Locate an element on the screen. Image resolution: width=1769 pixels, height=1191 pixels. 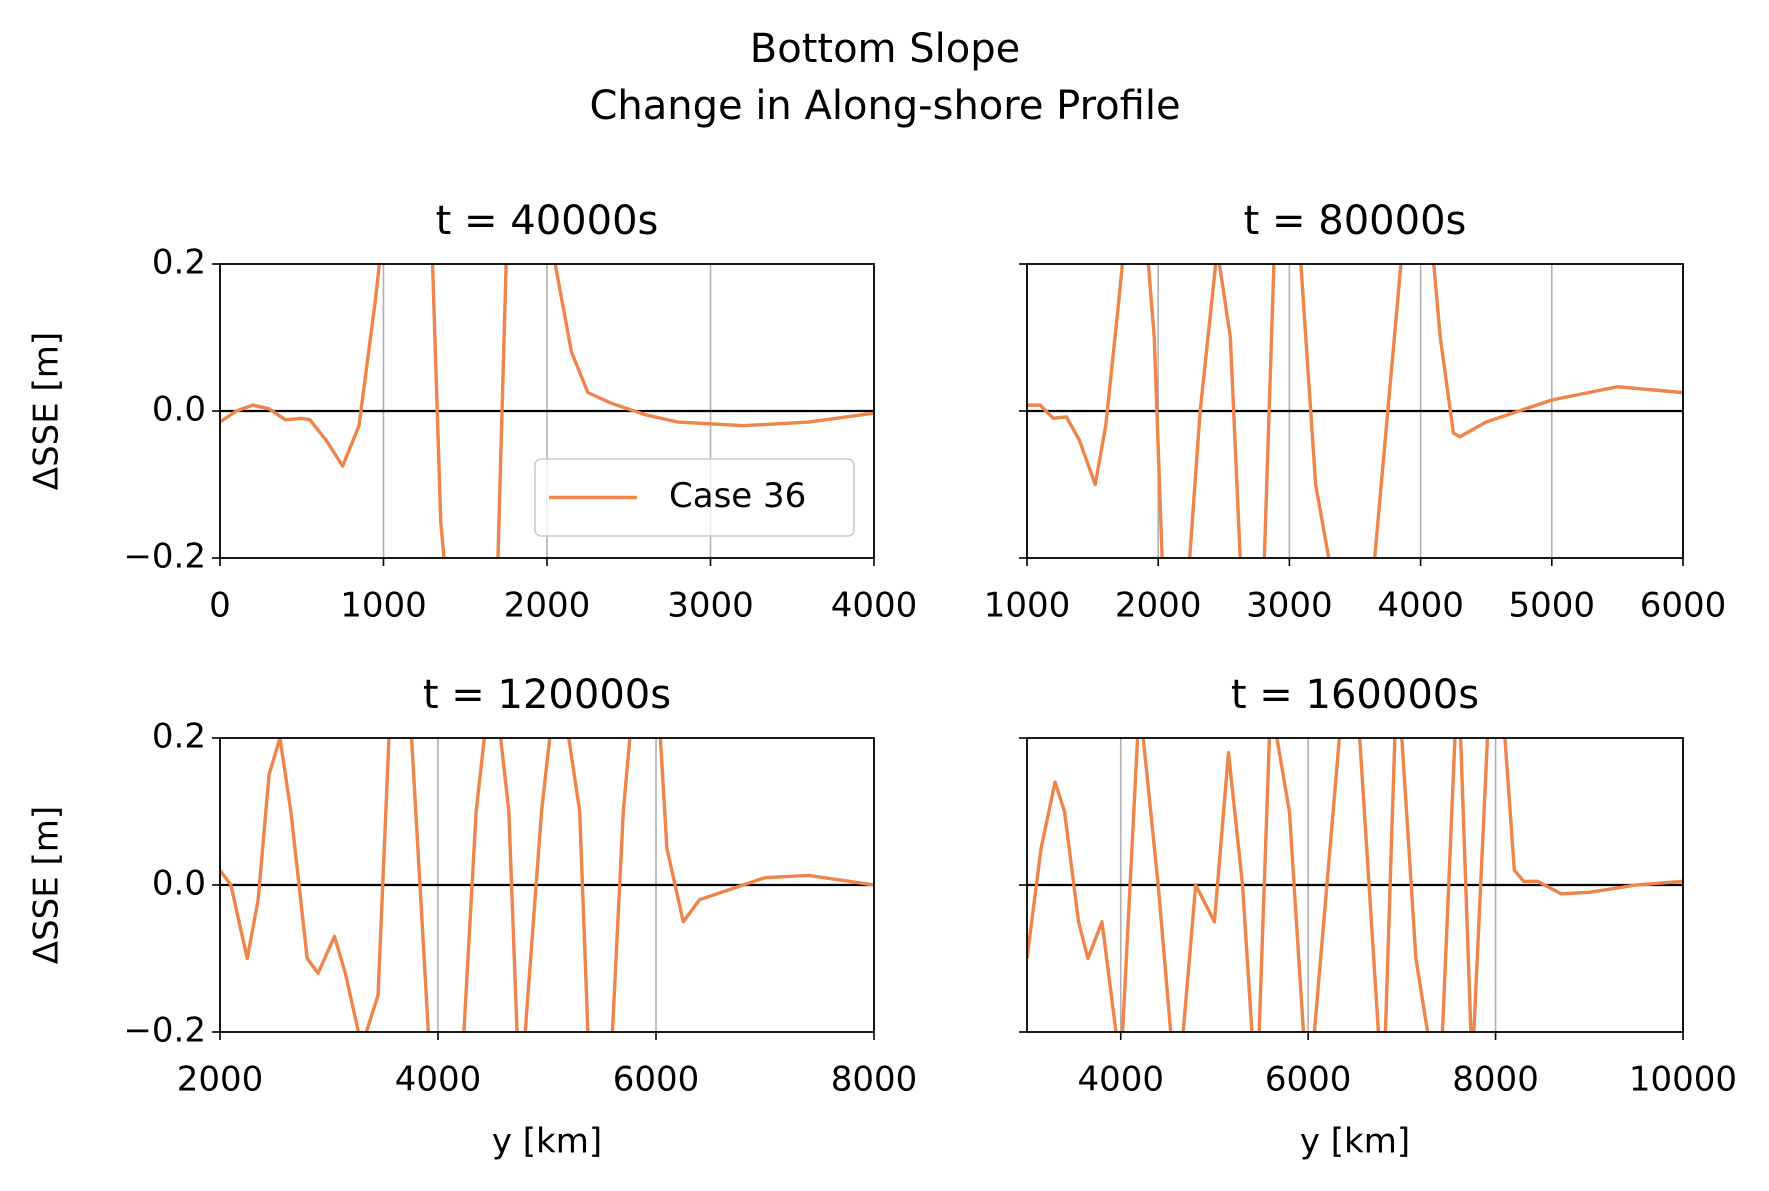
legend-label: Case 36 is located at coordinates (737, 496).